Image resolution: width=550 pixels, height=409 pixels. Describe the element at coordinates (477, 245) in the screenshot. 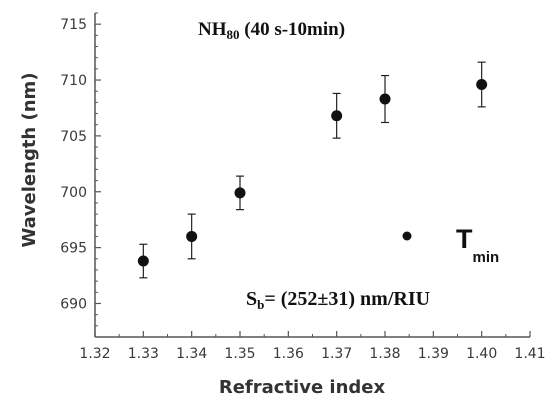

I see `legend-label: Tmin` at that location.